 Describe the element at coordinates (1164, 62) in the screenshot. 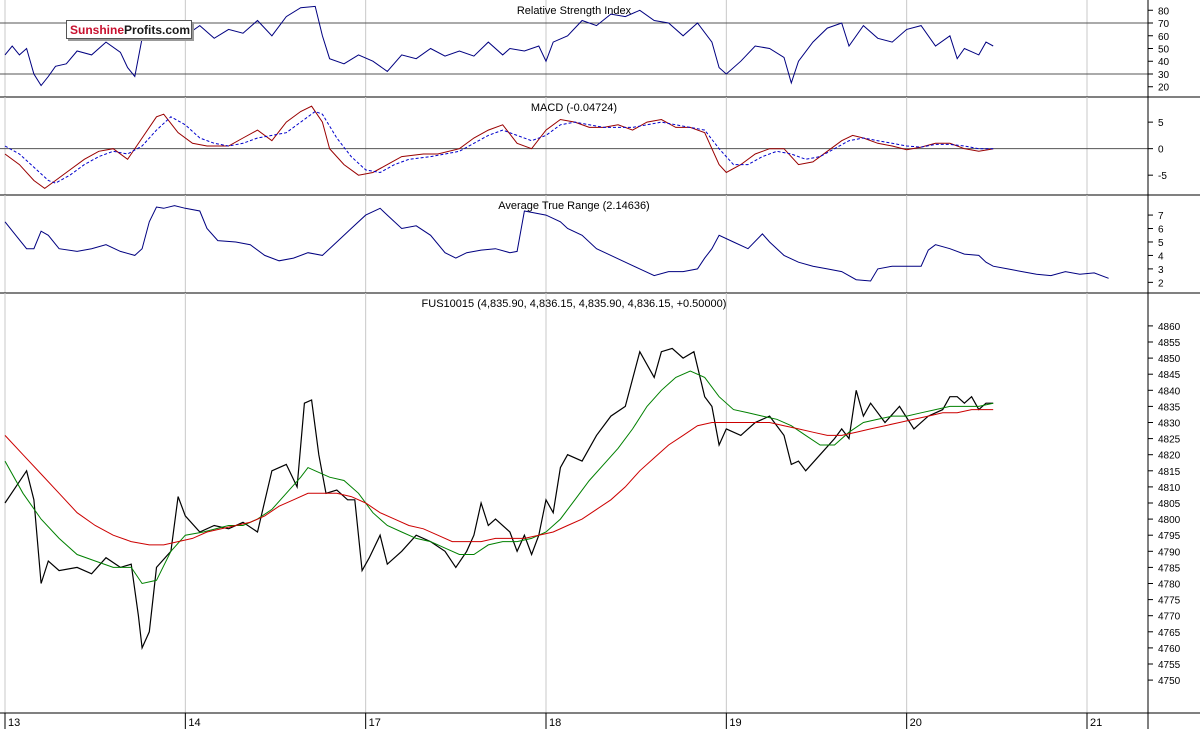

I see `y-tick-label: 40` at that location.